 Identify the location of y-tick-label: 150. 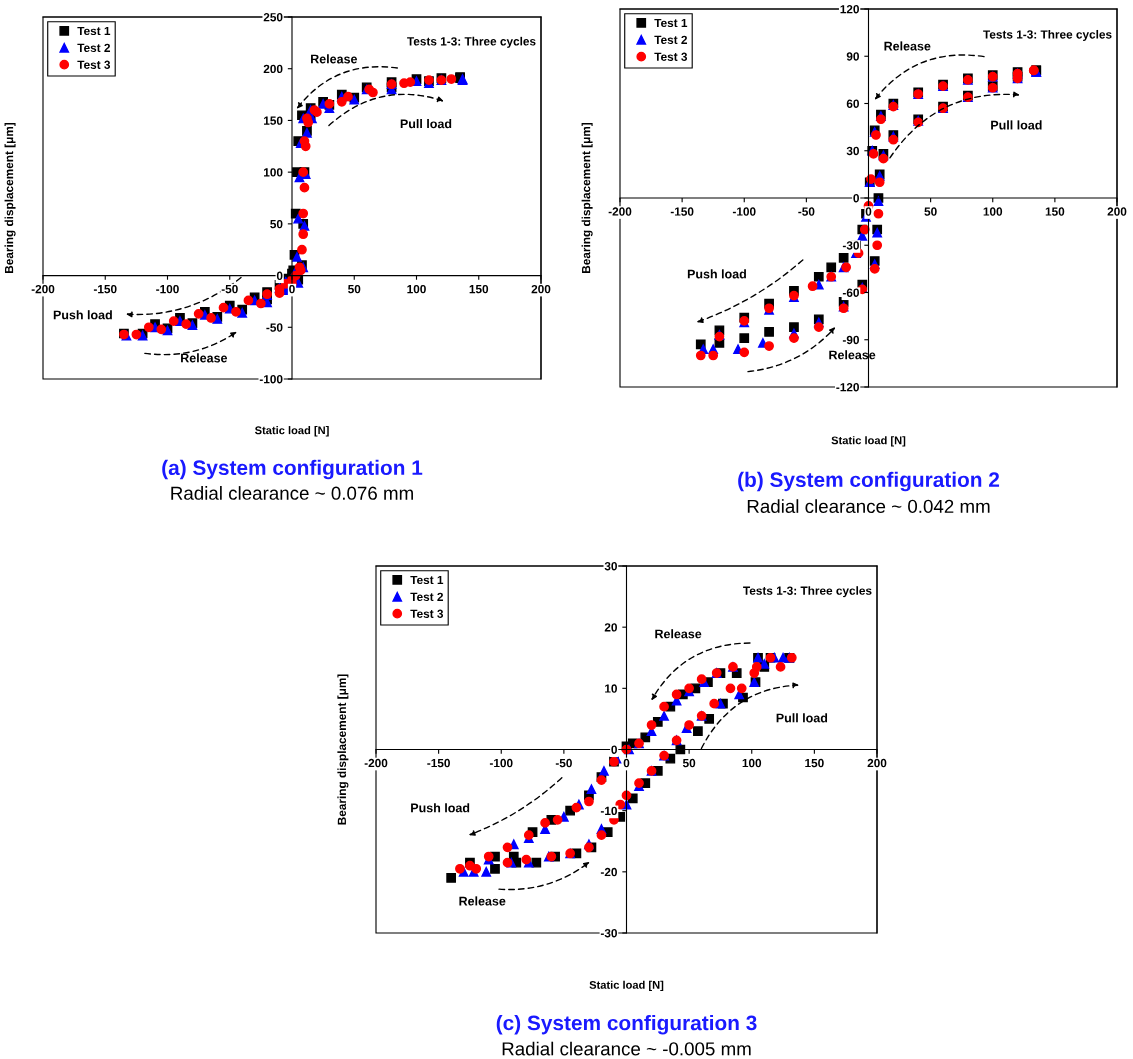
(273, 120).